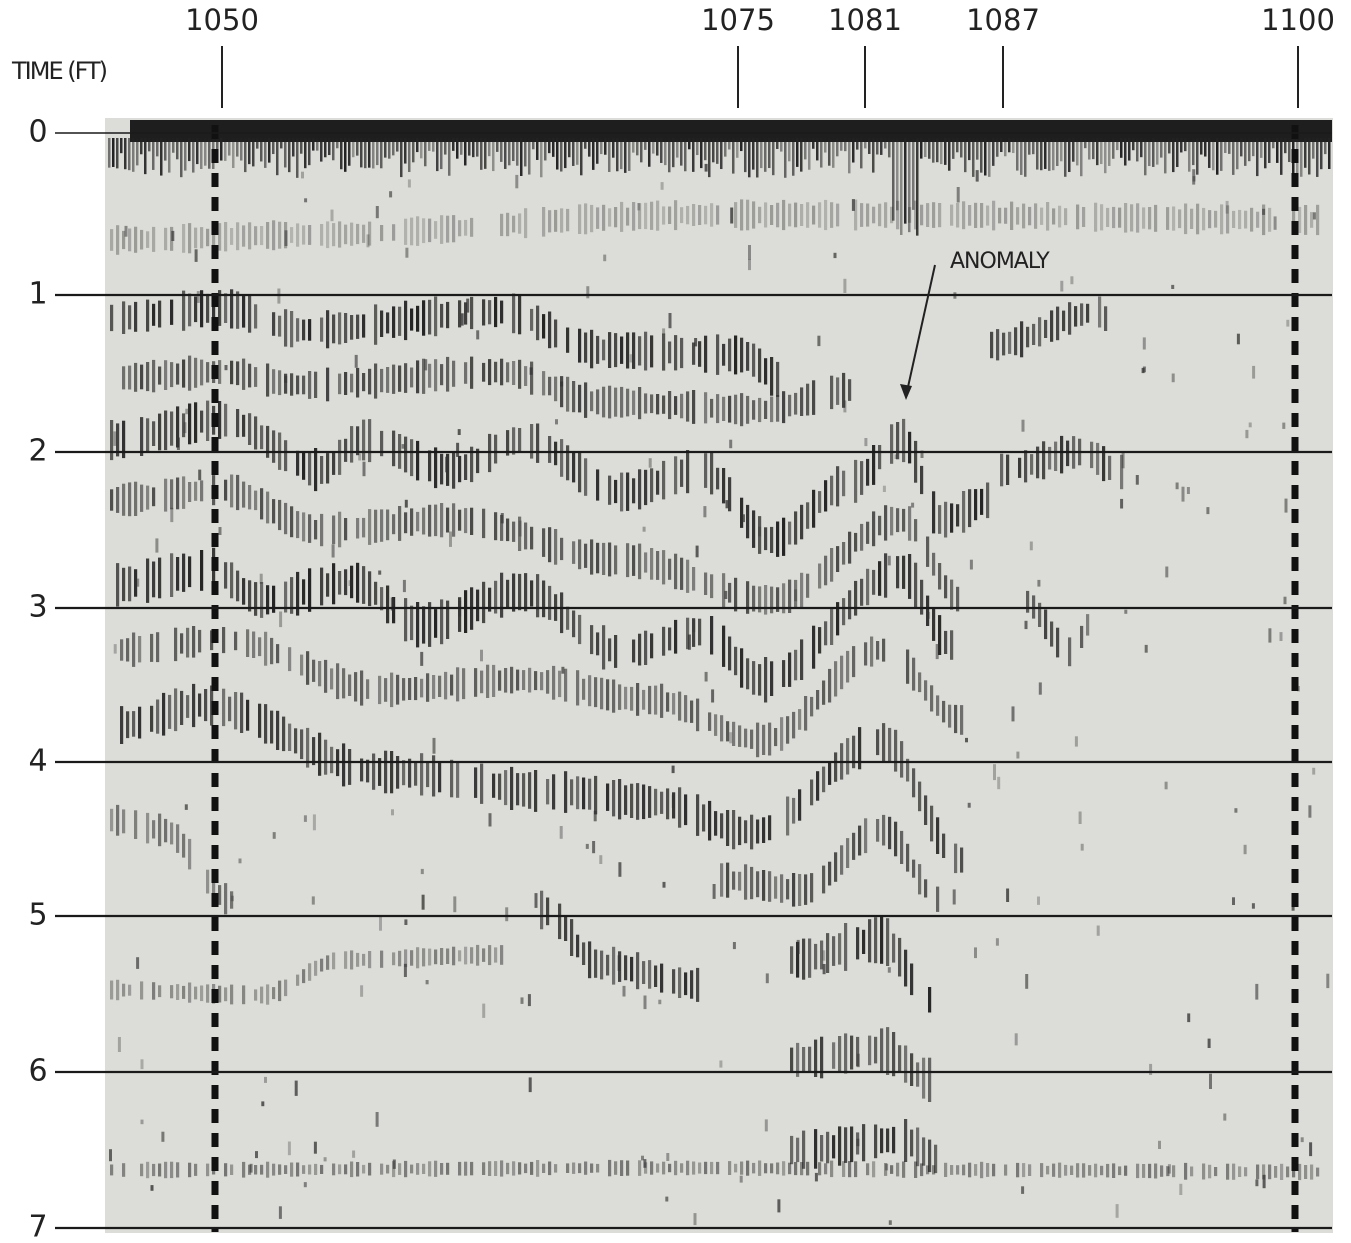  I want to click on annotation: ANOMALY, so click(1000, 261).